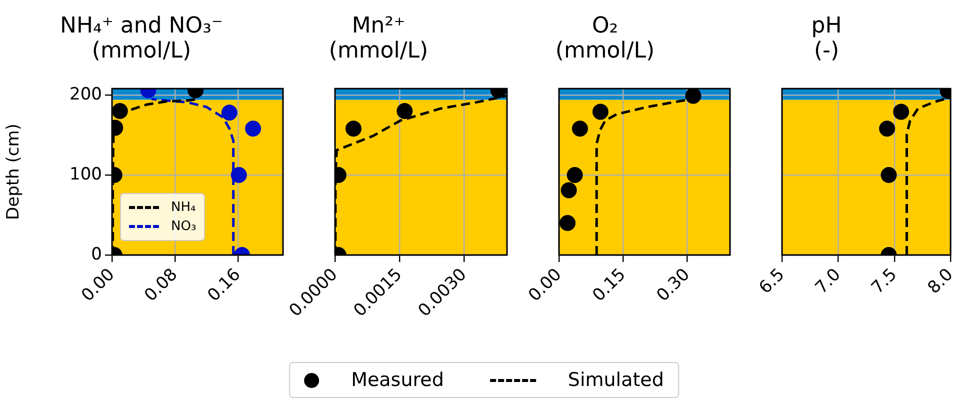 This screenshot has width=968, height=405. Describe the element at coordinates (183, 226) in the screenshot. I see `legend-label: NO₃` at that location.